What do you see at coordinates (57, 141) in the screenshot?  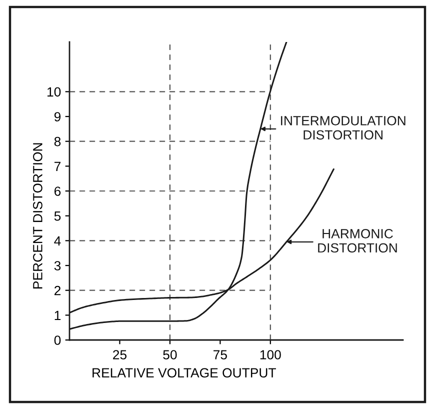 I see `y-tick-label: 8` at bounding box center [57, 141].